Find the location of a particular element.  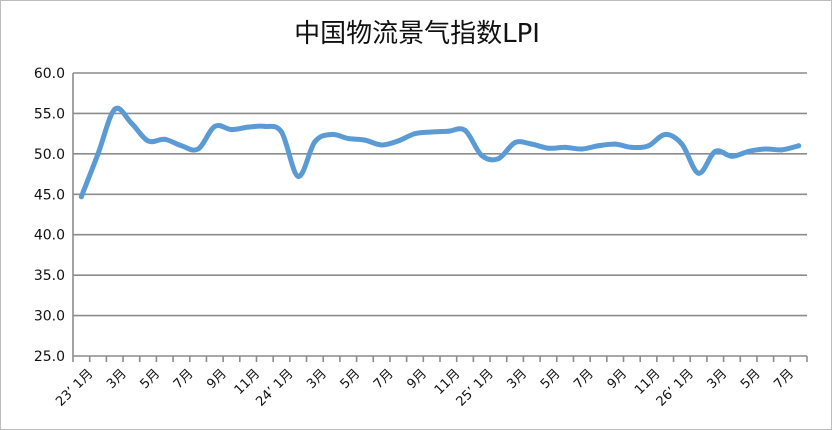

y-tick-label: 60.0 is located at coordinates (49, 74).